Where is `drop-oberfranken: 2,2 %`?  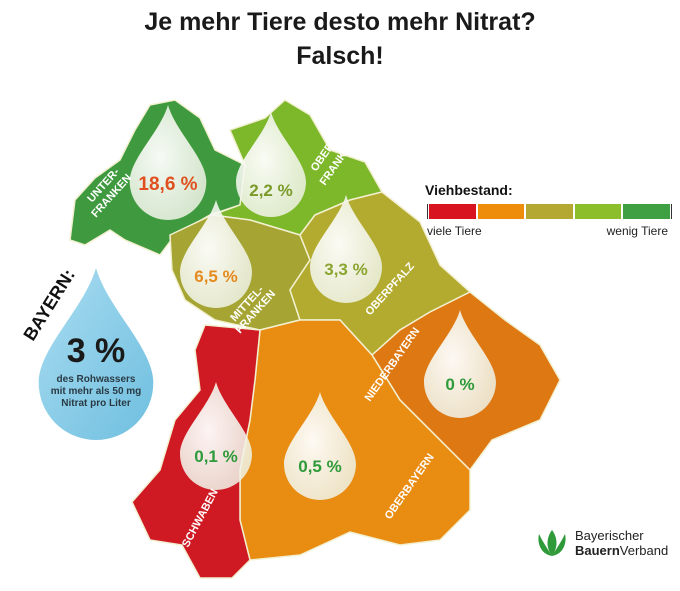 drop-oberfranken: 2,2 % is located at coordinates (271, 164).